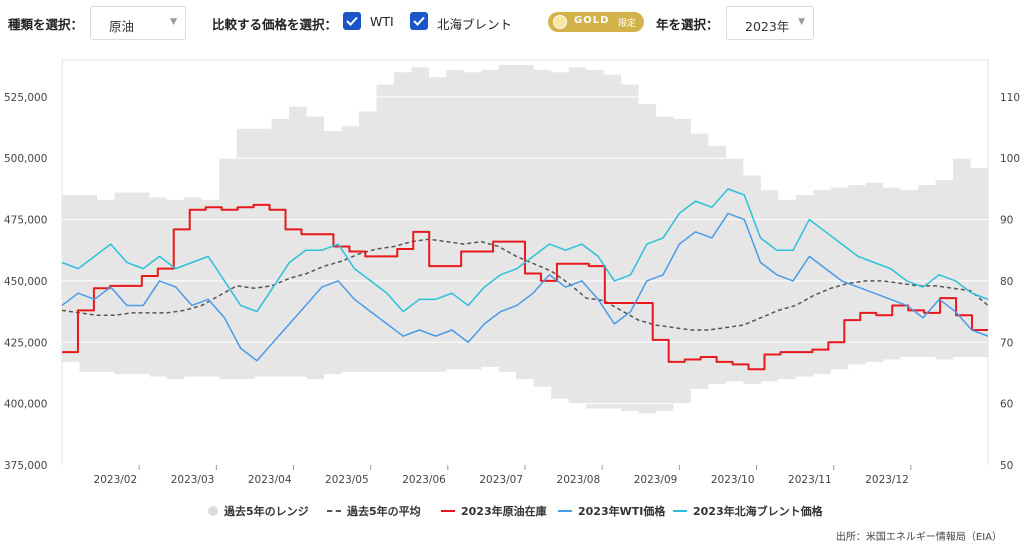 Image resolution: width=1024 pixels, height=550 pixels. Describe the element at coordinates (193, 480) in the screenshot. I see `x-tick-label: 2023/03` at that location.